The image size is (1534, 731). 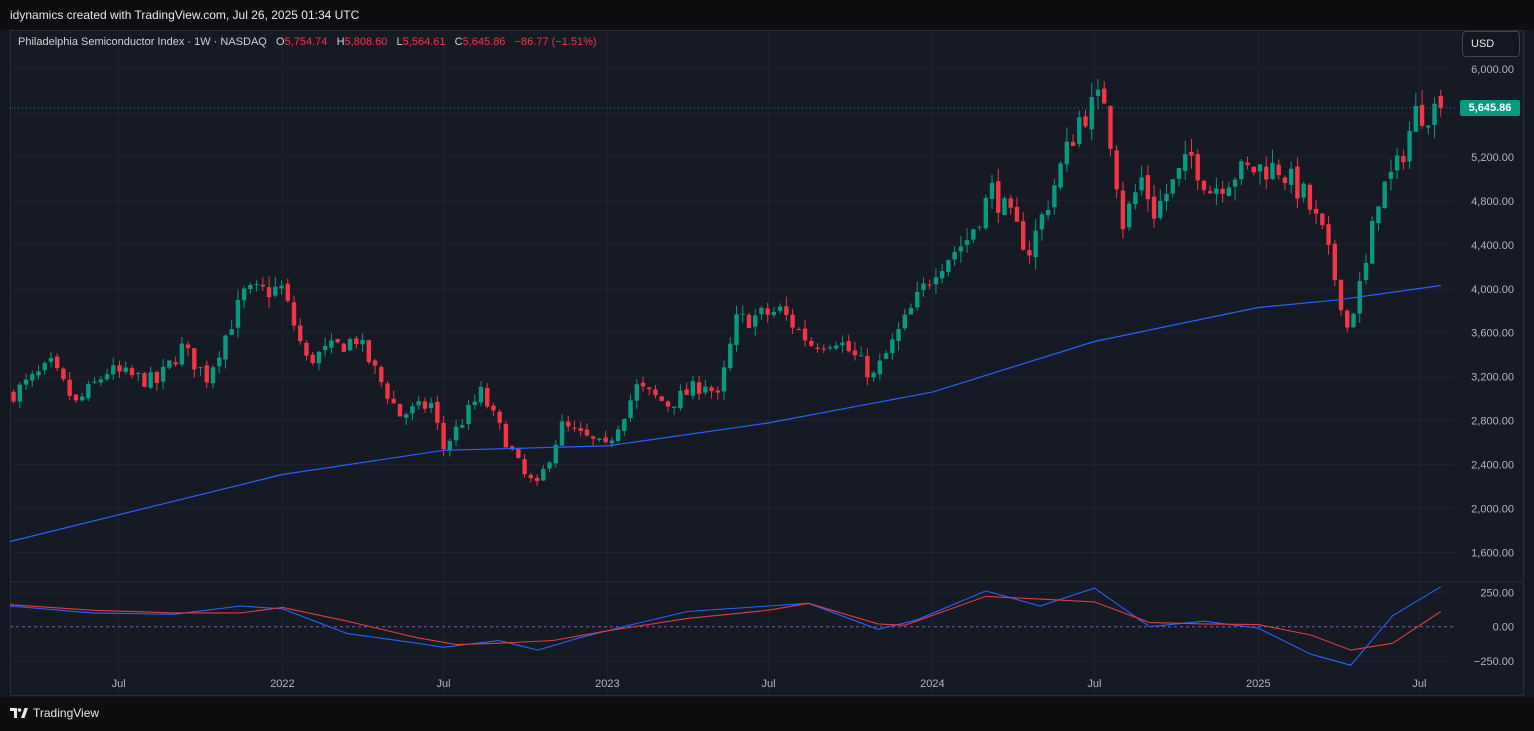 What do you see at coordinates (1492, 246) in the screenshot?
I see `y-tick-label: 4,400.00` at bounding box center [1492, 246].